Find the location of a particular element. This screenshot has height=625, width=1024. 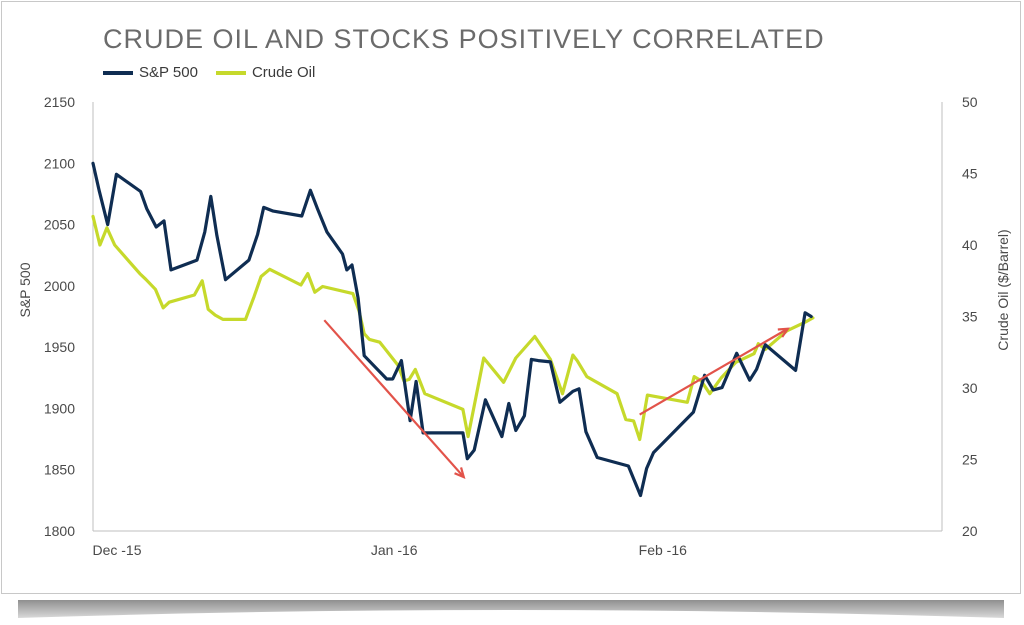

right-tick-label: 45 is located at coordinates (970, 174).